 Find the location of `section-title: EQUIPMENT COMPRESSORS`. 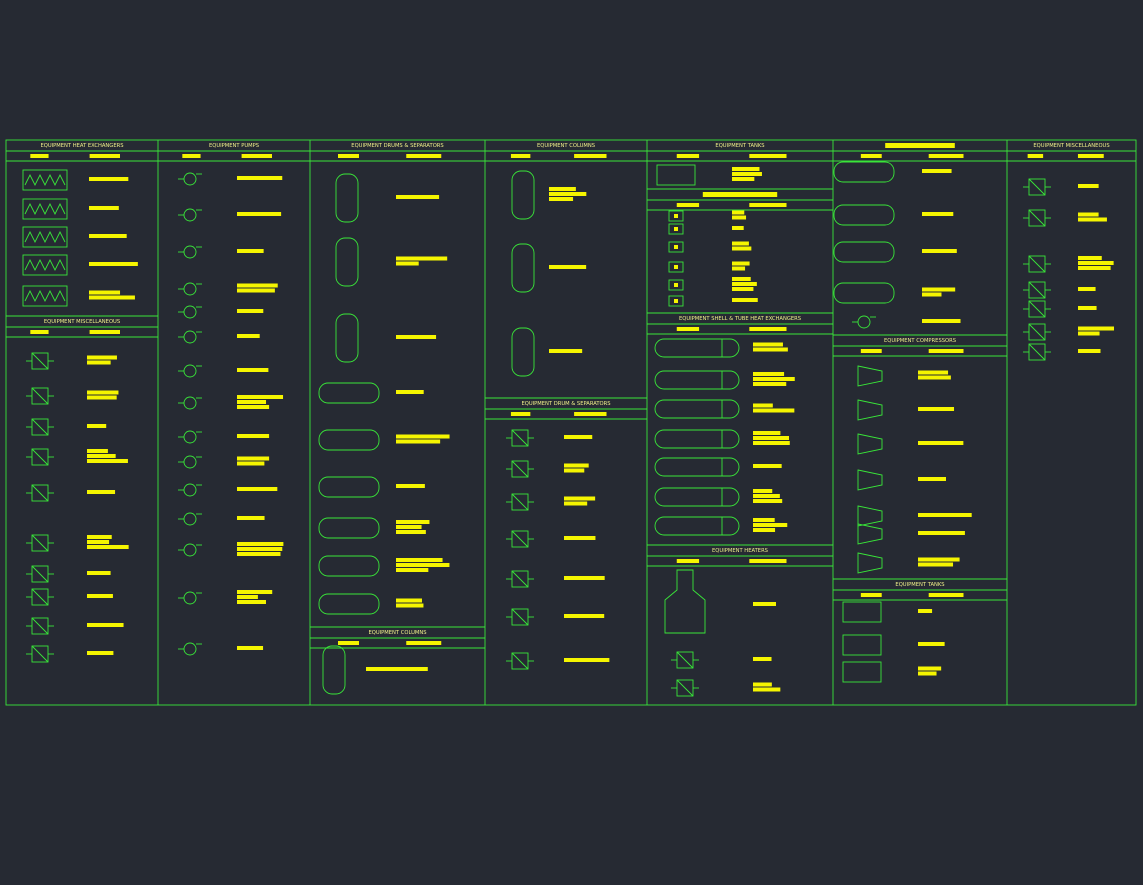

section-title: EQUIPMENT COMPRESSORS is located at coordinates (920, 341).